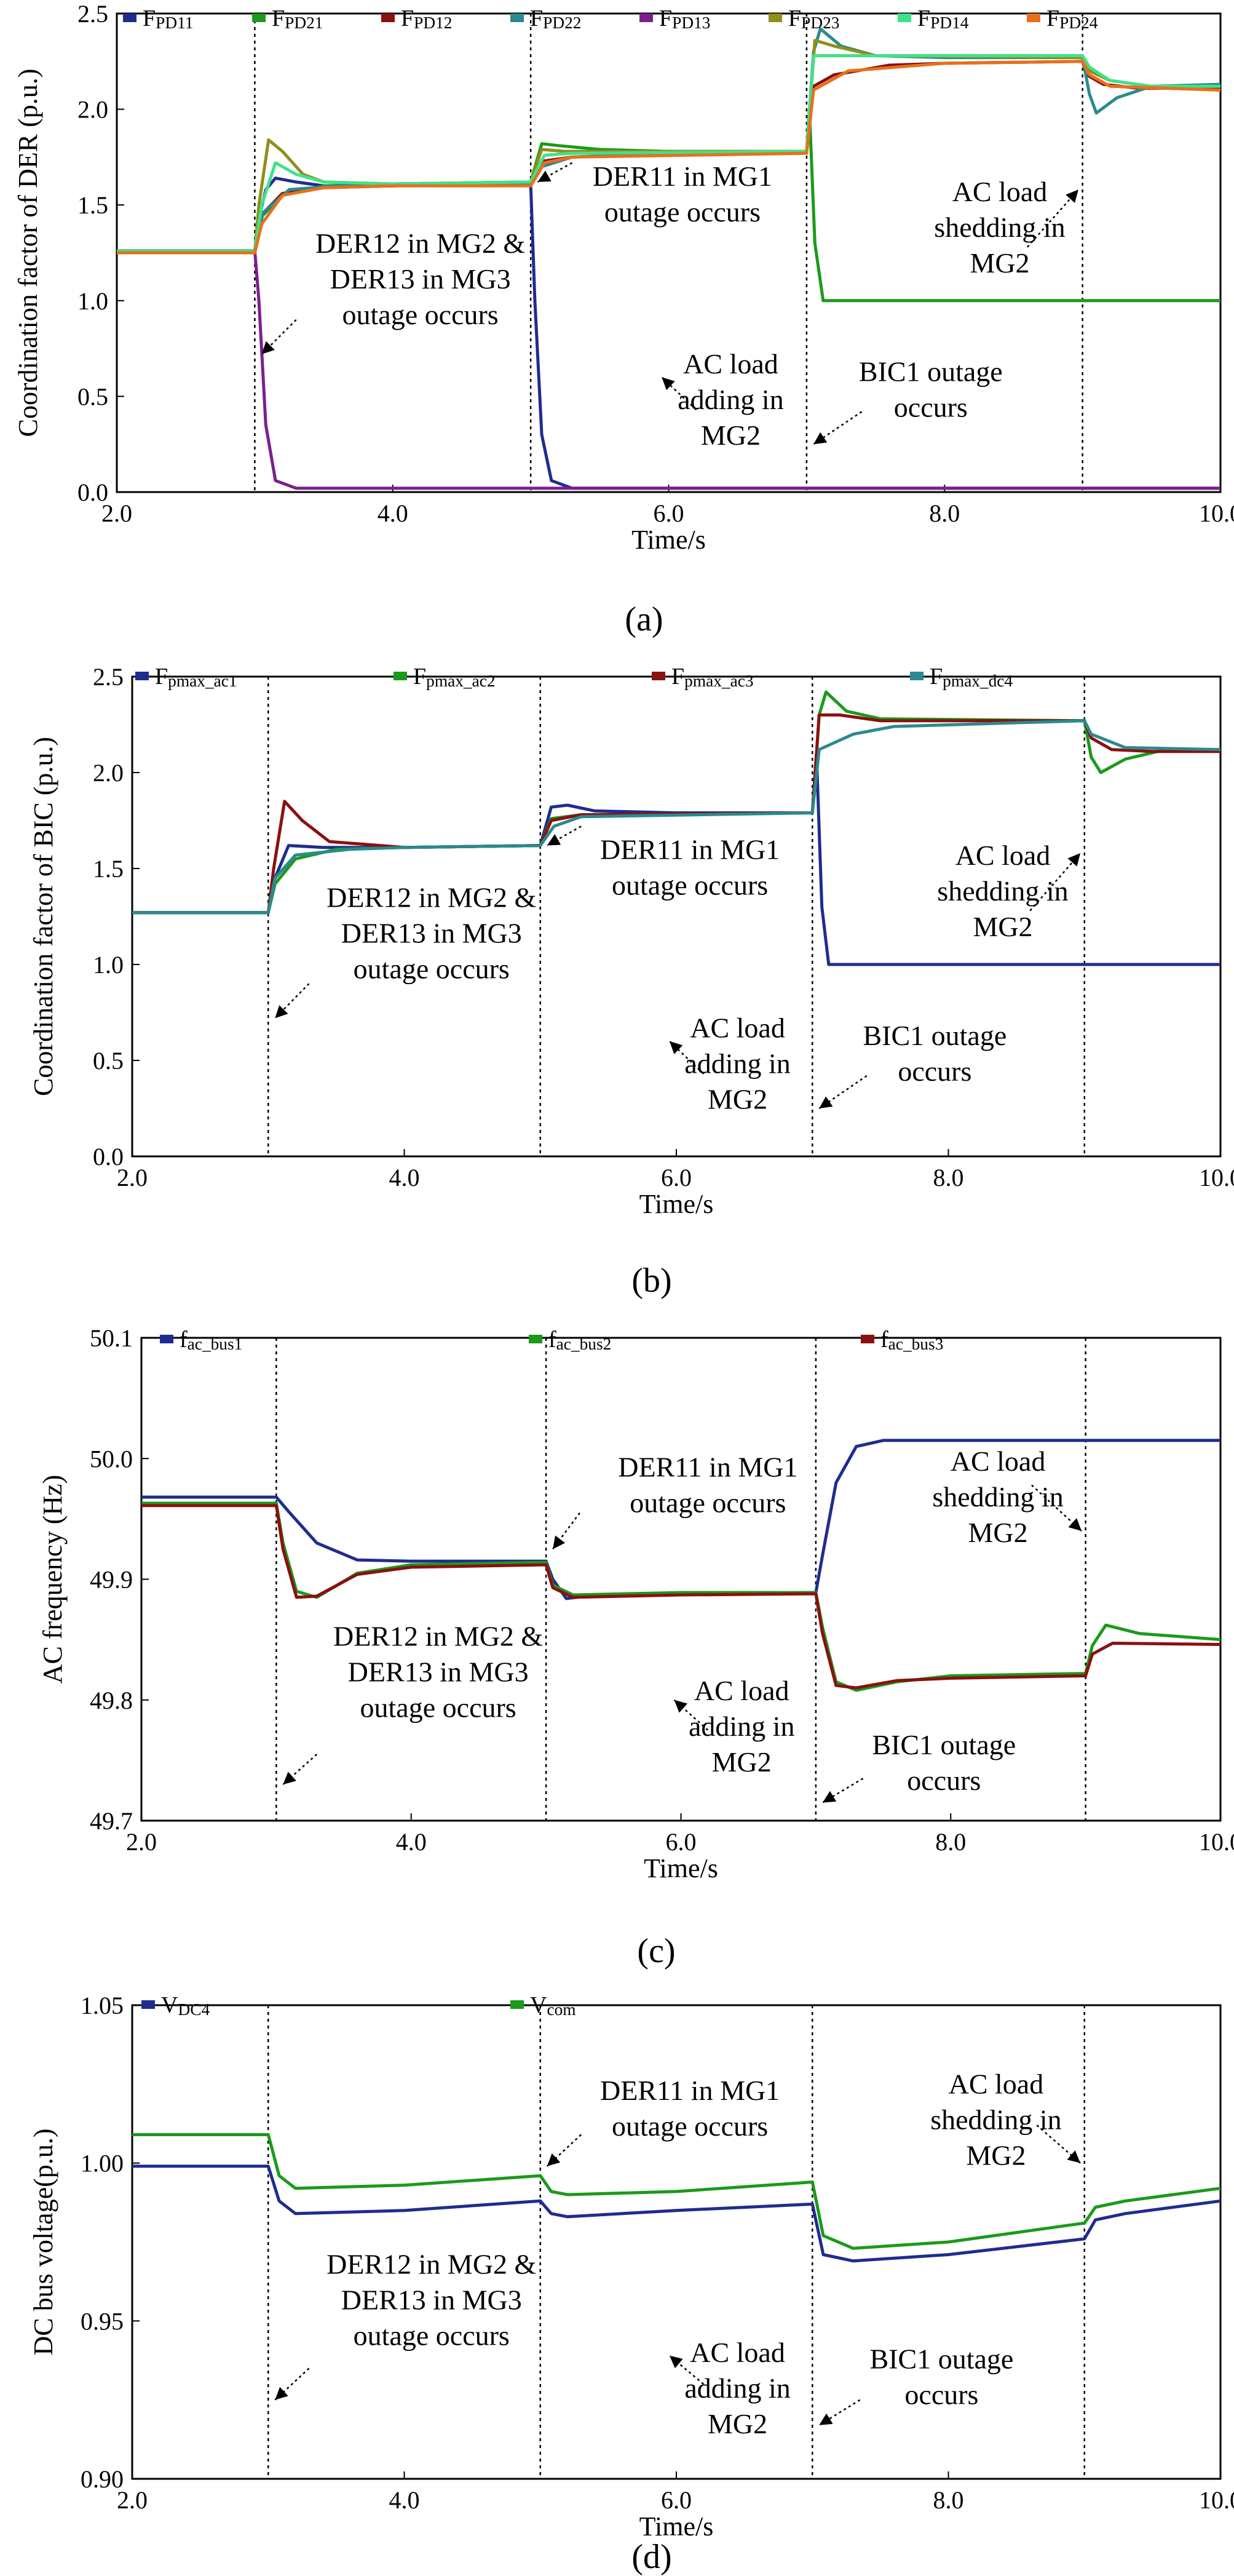 The height and width of the screenshot is (2576, 1234). What do you see at coordinates (681, 1519) in the screenshot?
I see `series-line-fac_bus1` at bounding box center [681, 1519].